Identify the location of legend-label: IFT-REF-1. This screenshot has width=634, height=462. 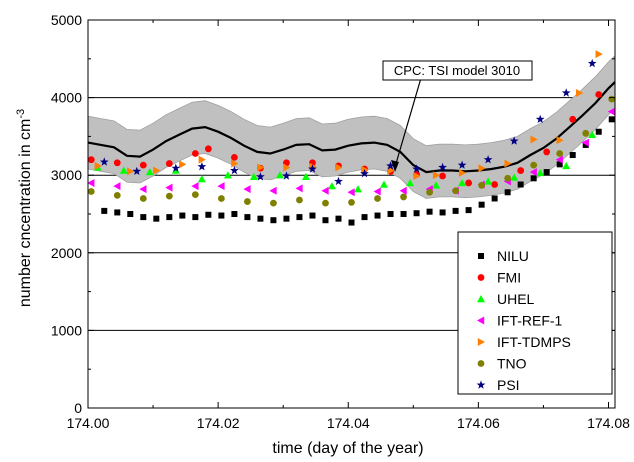
(530, 321).